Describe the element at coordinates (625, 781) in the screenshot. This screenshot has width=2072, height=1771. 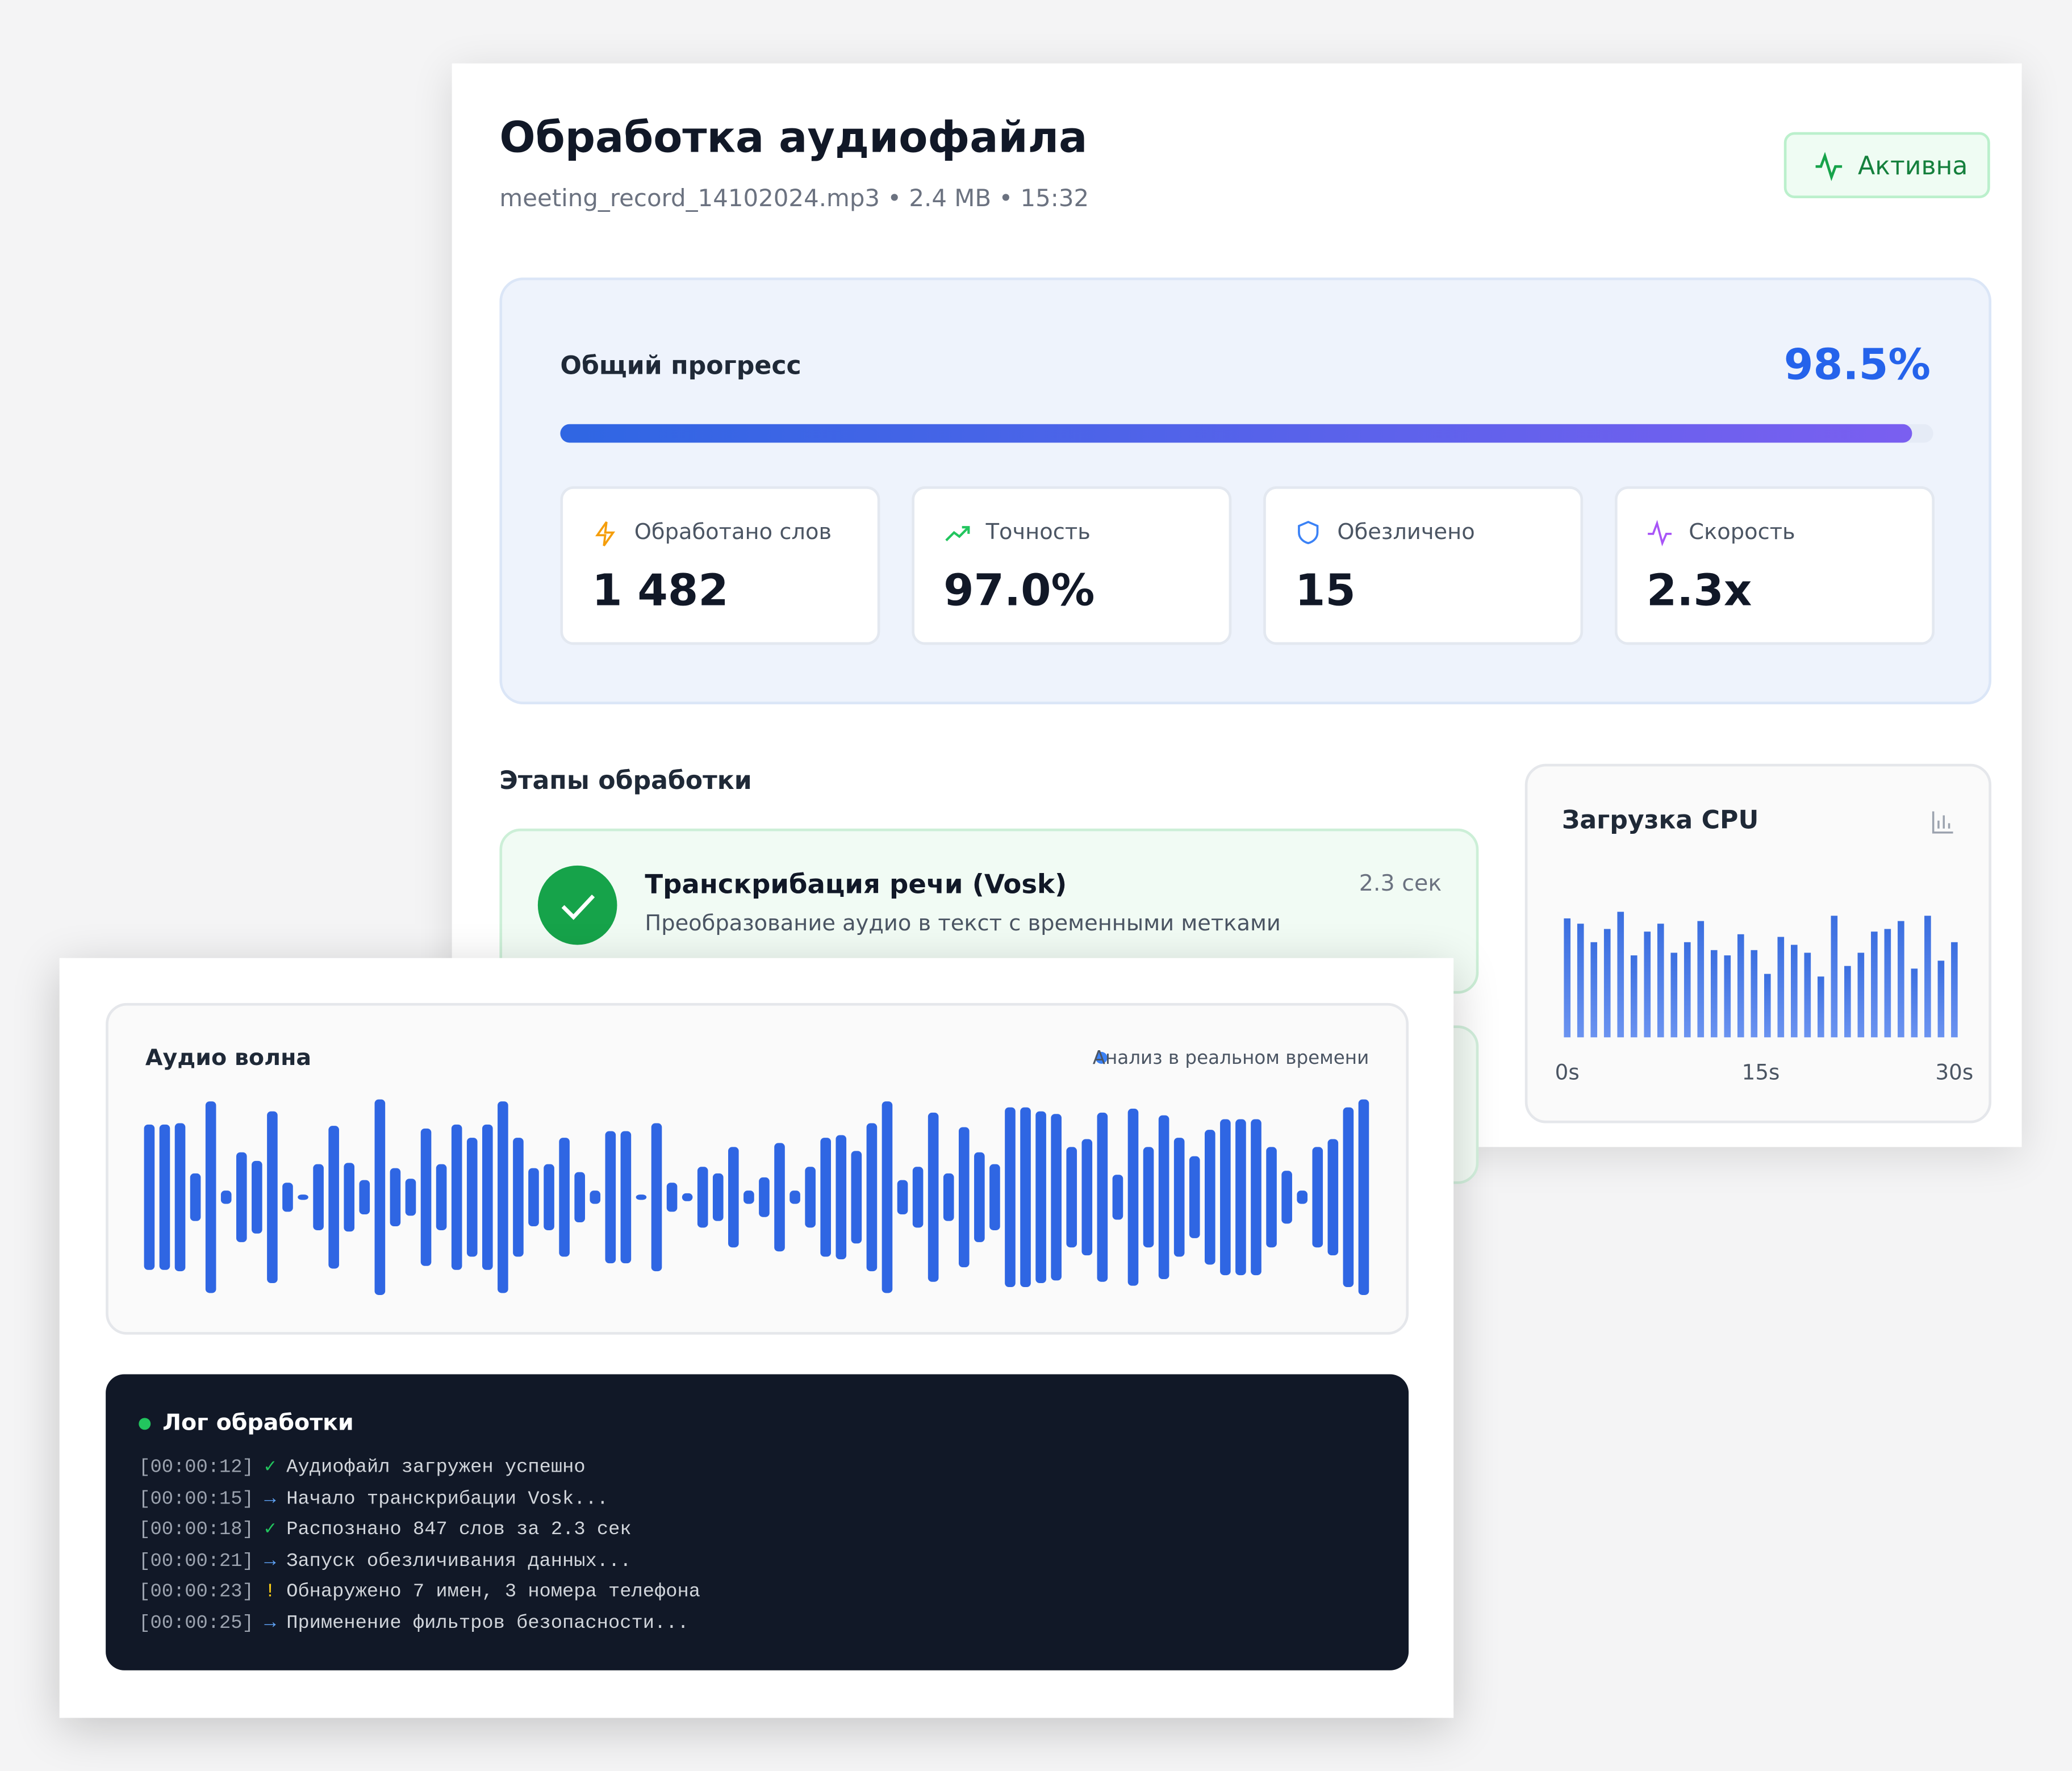
I see `stages-title: Этапы обработки` at that location.